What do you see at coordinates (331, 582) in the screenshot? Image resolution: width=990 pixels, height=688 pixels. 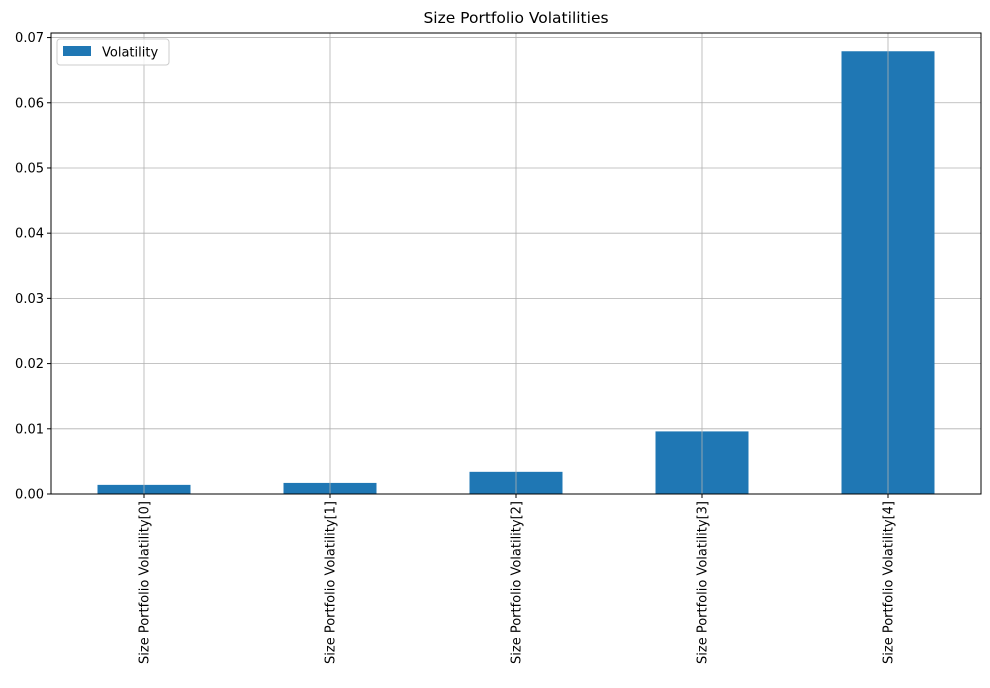 I see `x-tick-label: Size Portfolio Volatility[1]` at bounding box center [331, 582].